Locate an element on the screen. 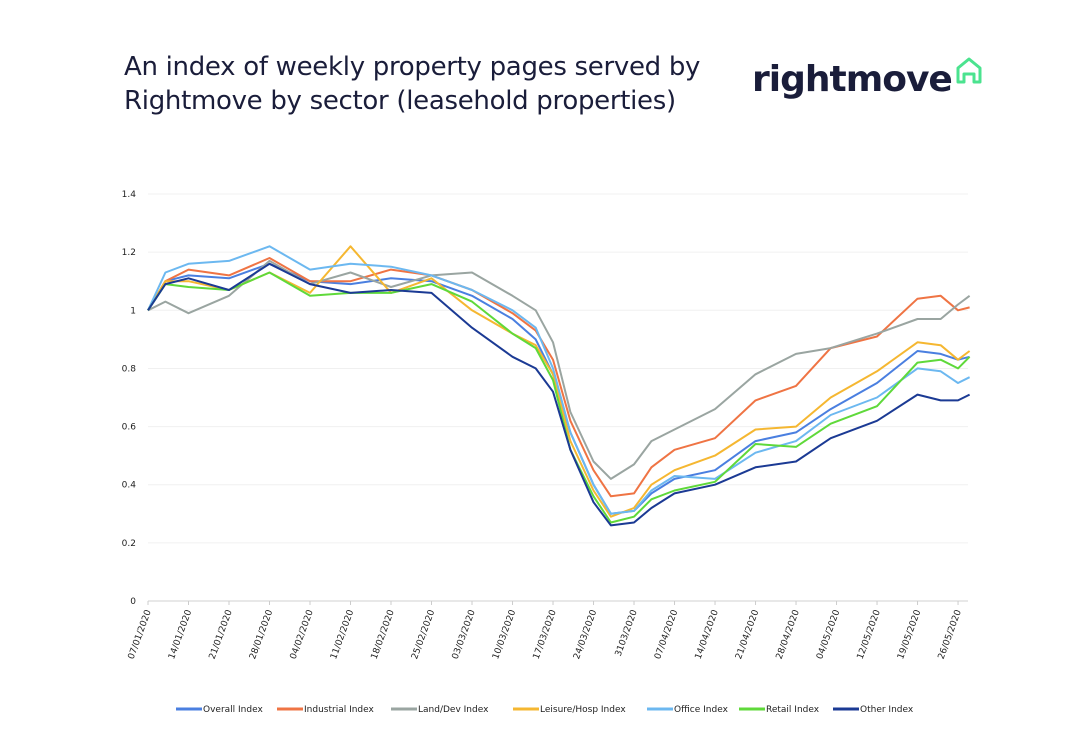 The image size is (1084, 740). x-tick-label: 28/04/2020 is located at coordinates (788, 634).